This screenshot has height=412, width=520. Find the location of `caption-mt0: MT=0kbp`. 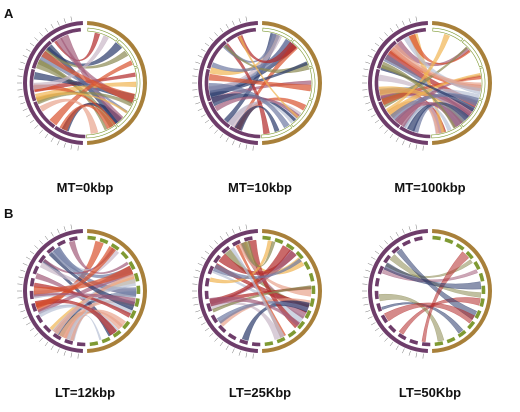

caption-mt0: MT=0kbp is located at coordinates (85, 187).